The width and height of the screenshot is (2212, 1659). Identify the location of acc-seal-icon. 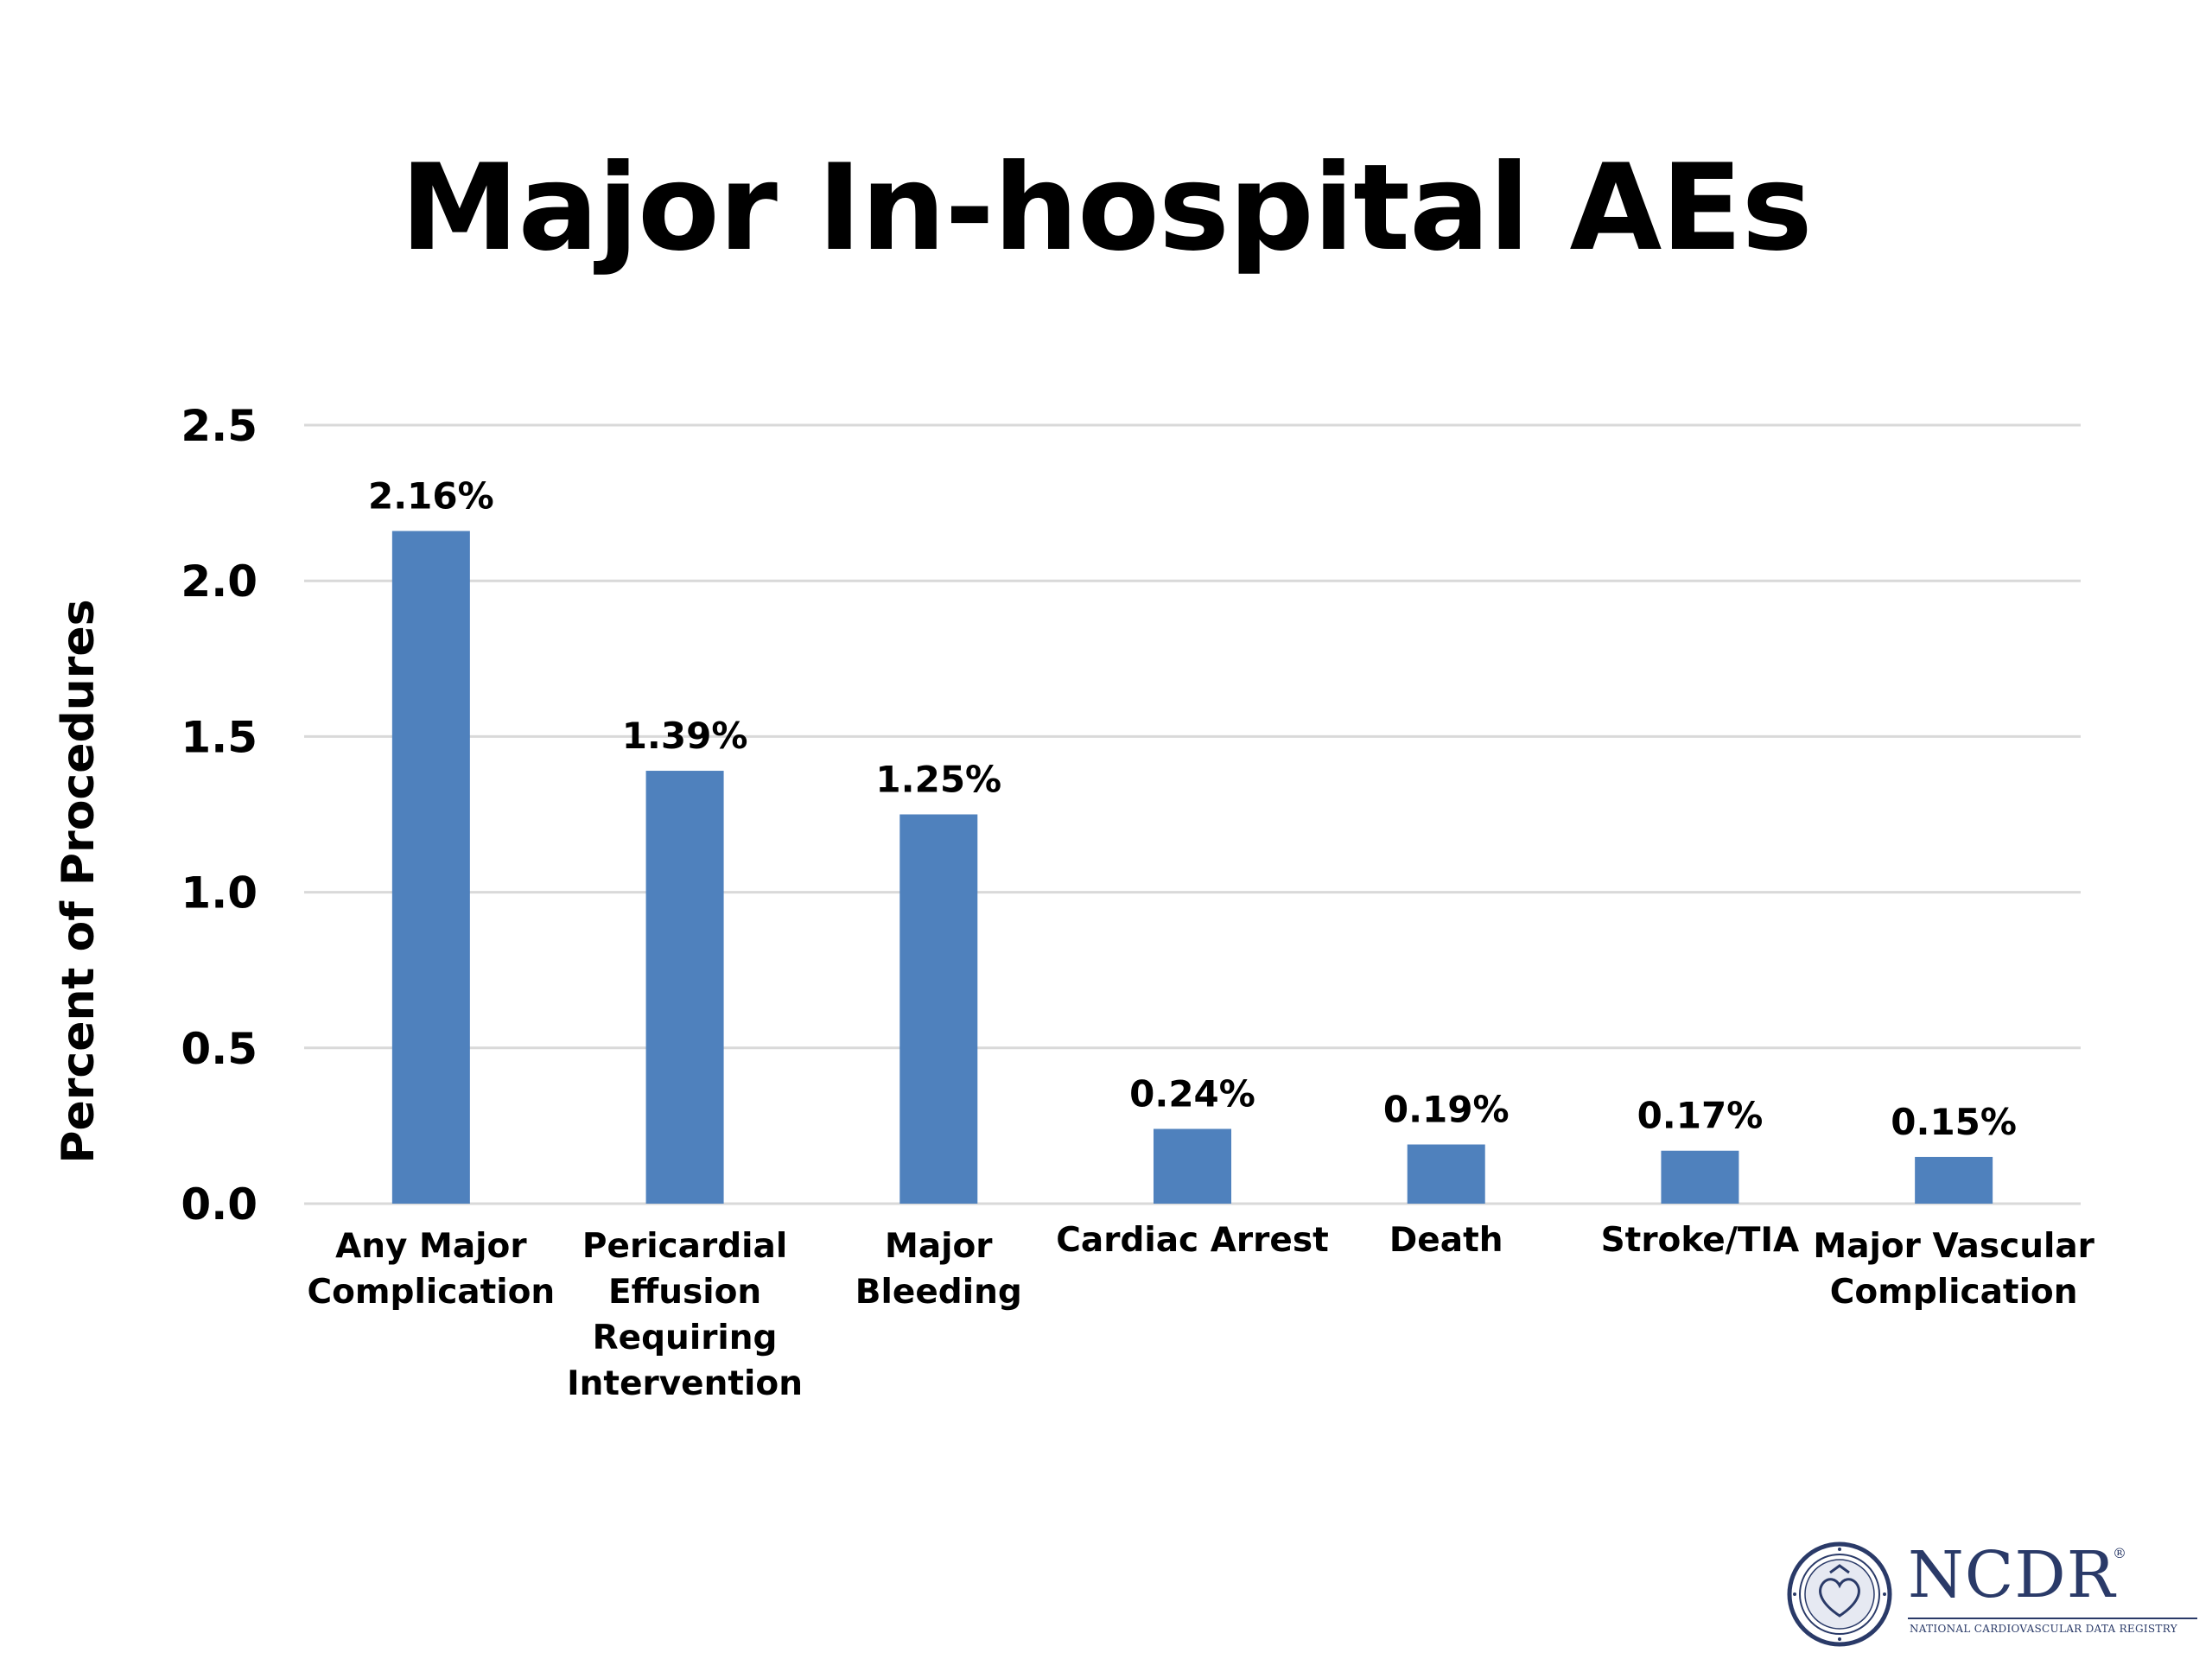
(1839, 1594).